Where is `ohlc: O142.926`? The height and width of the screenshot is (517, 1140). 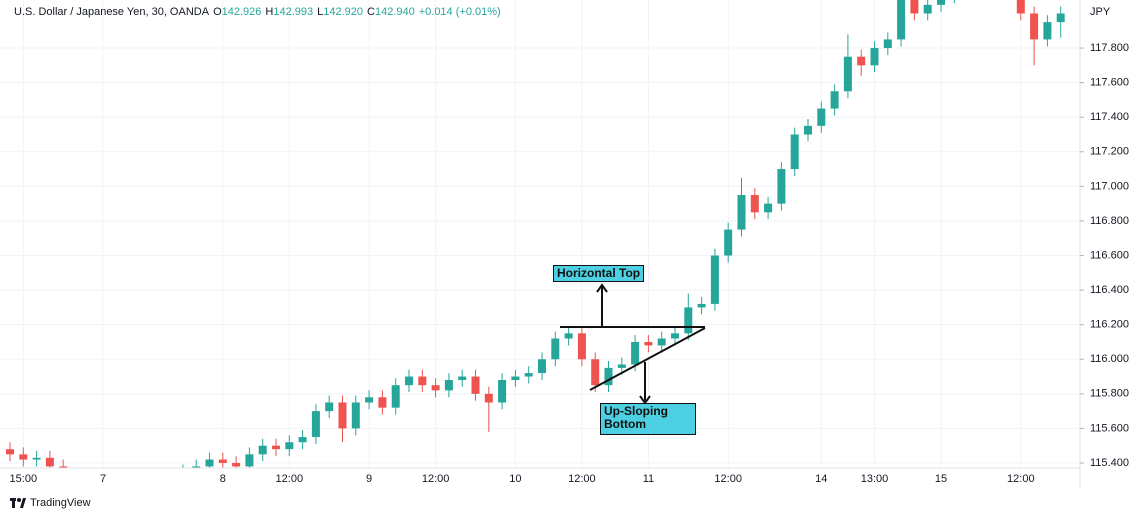
ohlc: O142.926 is located at coordinates (237, 12).